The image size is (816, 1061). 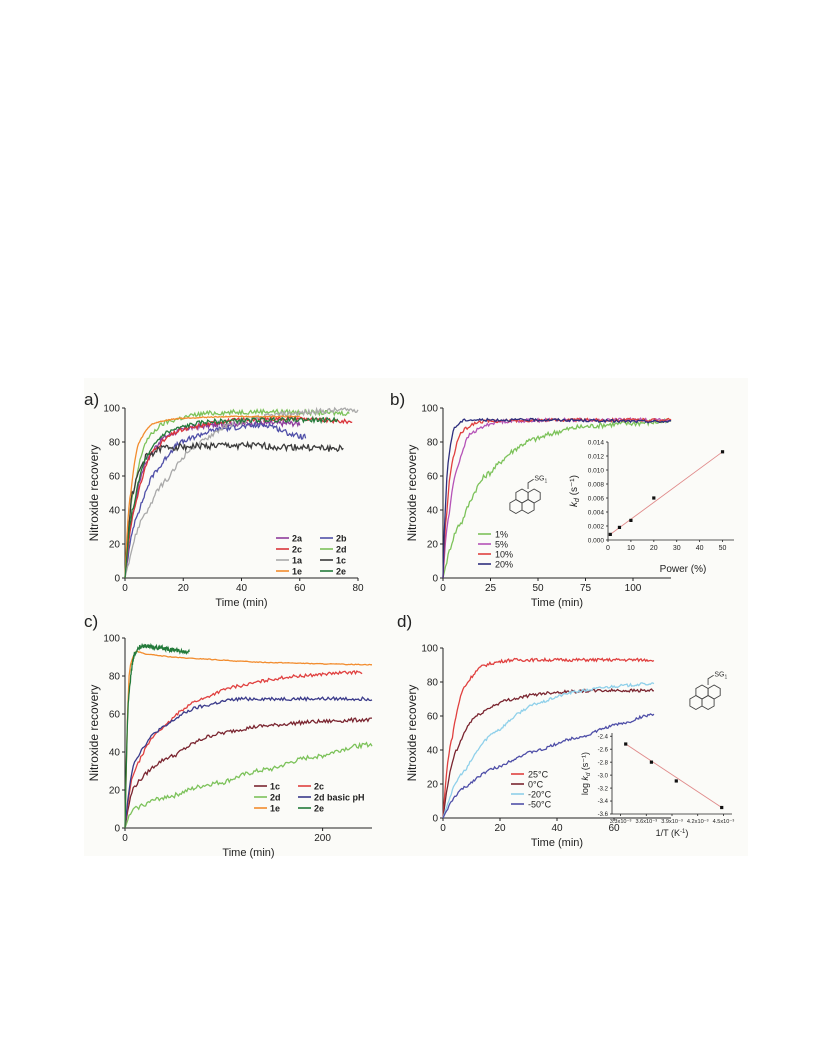 What do you see at coordinates (538, 775) in the screenshot?
I see `legend-label: 25°C` at bounding box center [538, 775].